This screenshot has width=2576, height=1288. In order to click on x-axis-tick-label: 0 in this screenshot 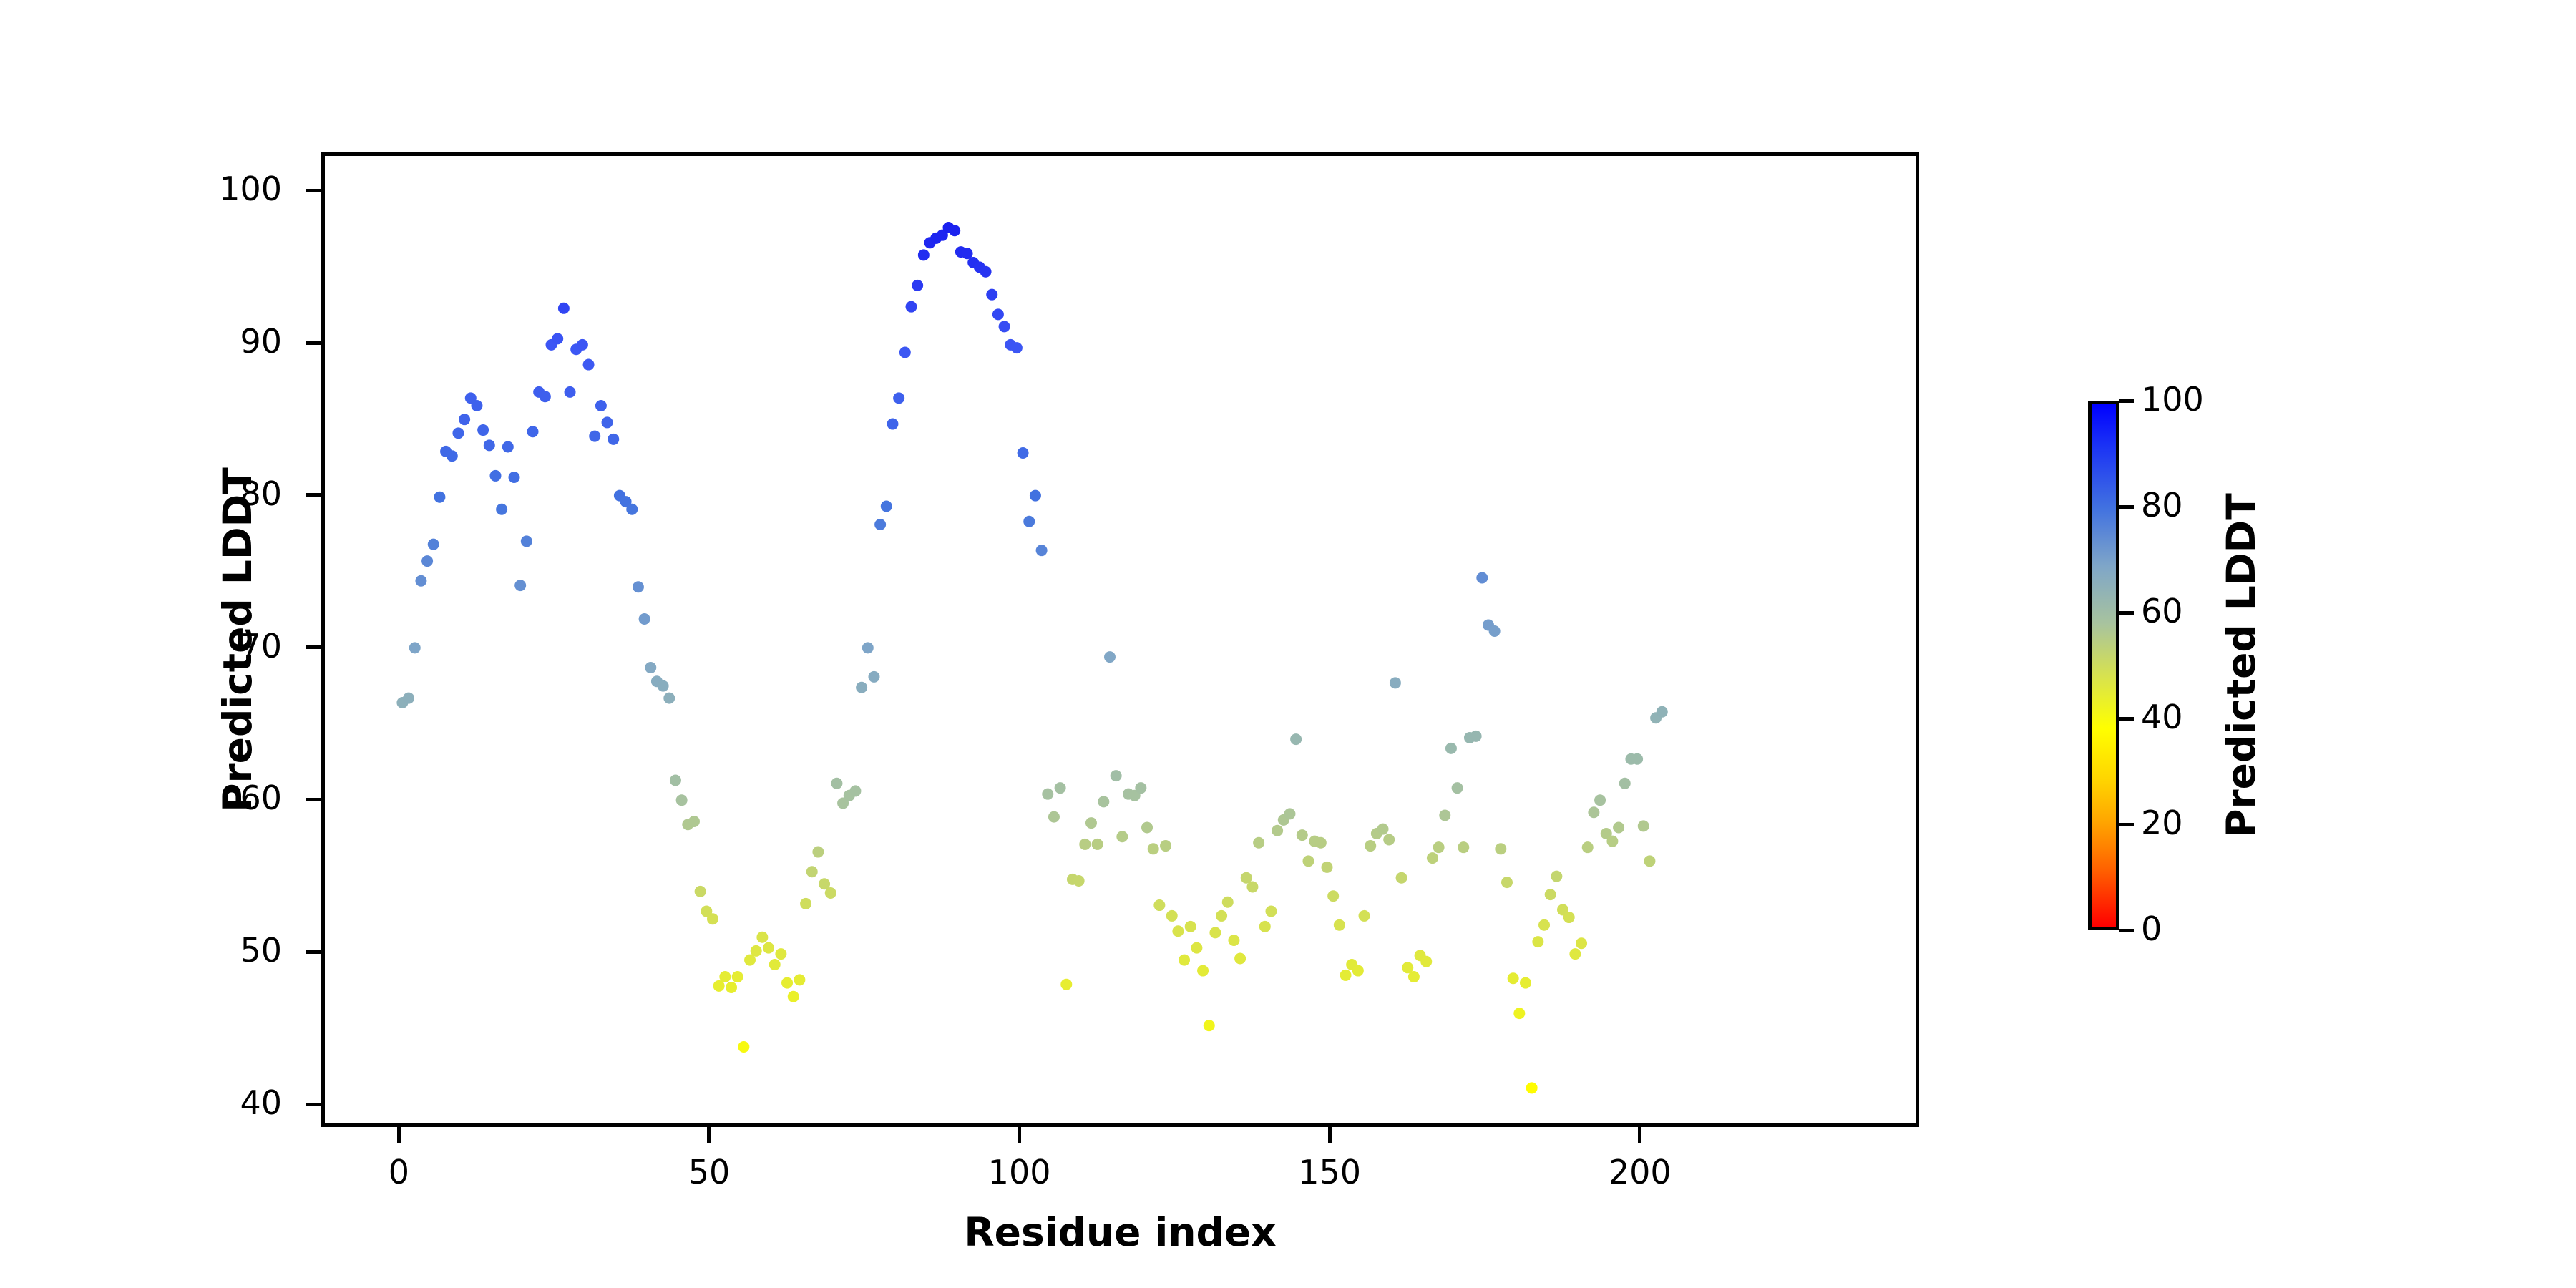, I will do `click(399, 1172)`.